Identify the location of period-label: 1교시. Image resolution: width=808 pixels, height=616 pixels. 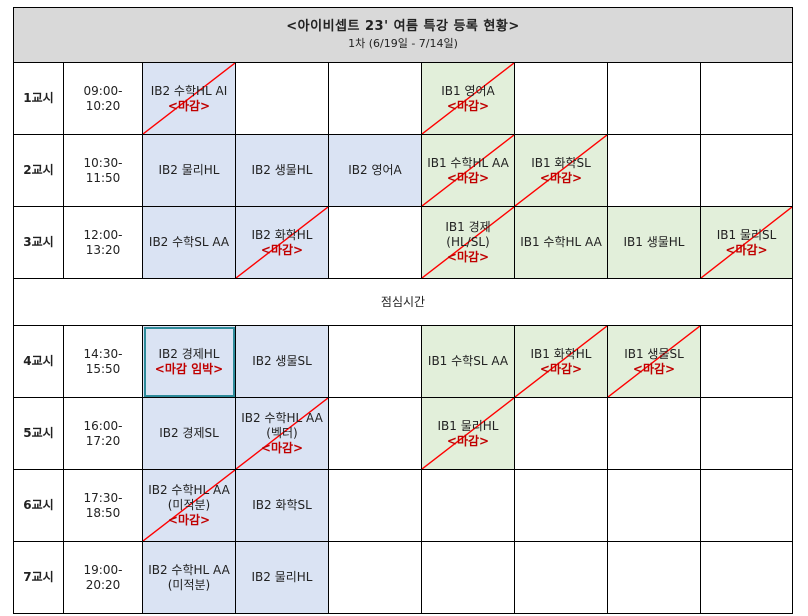
(38, 98).